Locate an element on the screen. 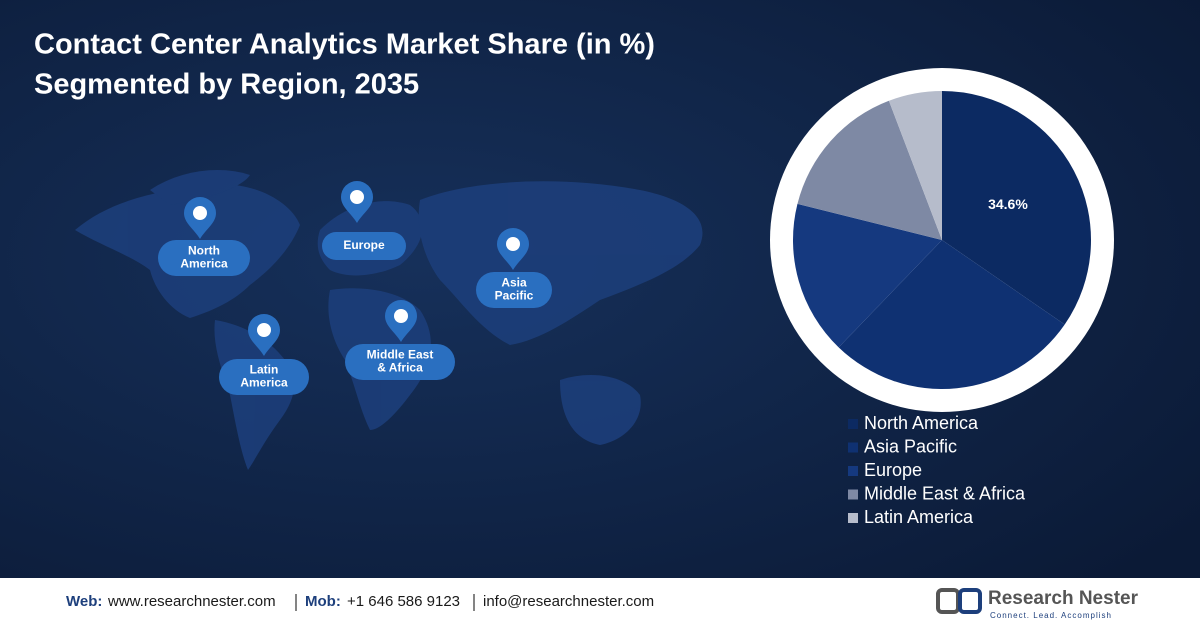 The width and height of the screenshot is (1200, 628). legend-label: Europe is located at coordinates (893, 470).